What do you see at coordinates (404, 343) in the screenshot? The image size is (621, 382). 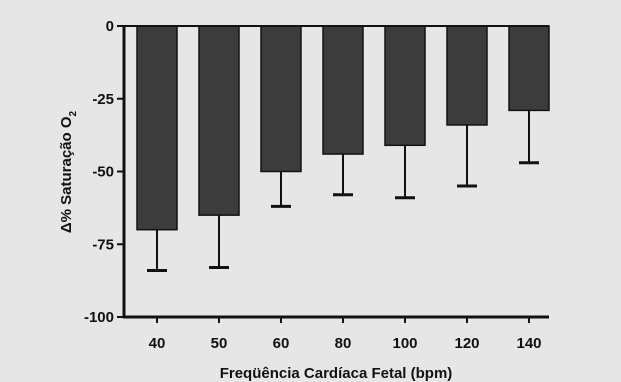 I see `x-tick-label-100: 100` at bounding box center [404, 343].